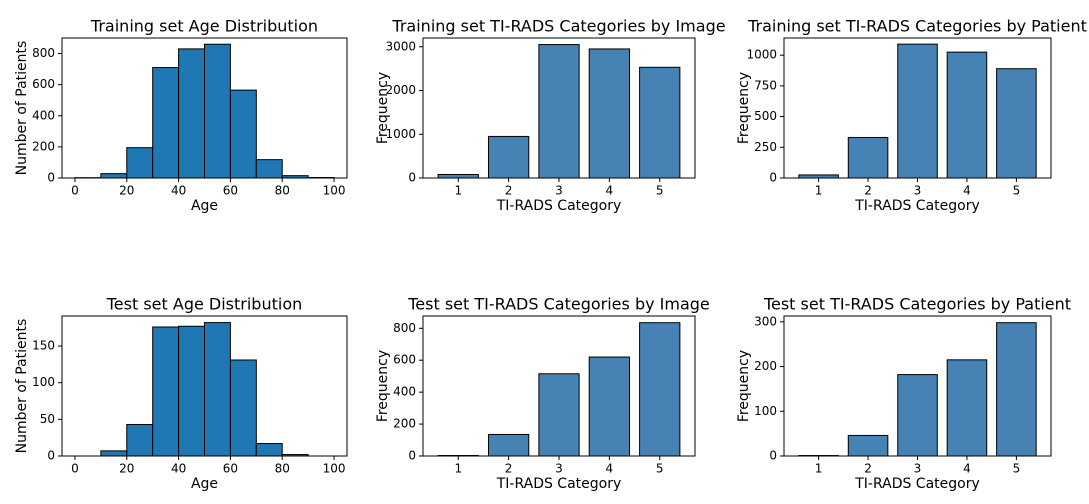  I want to click on y-tick-label: 50, so click(47, 419).